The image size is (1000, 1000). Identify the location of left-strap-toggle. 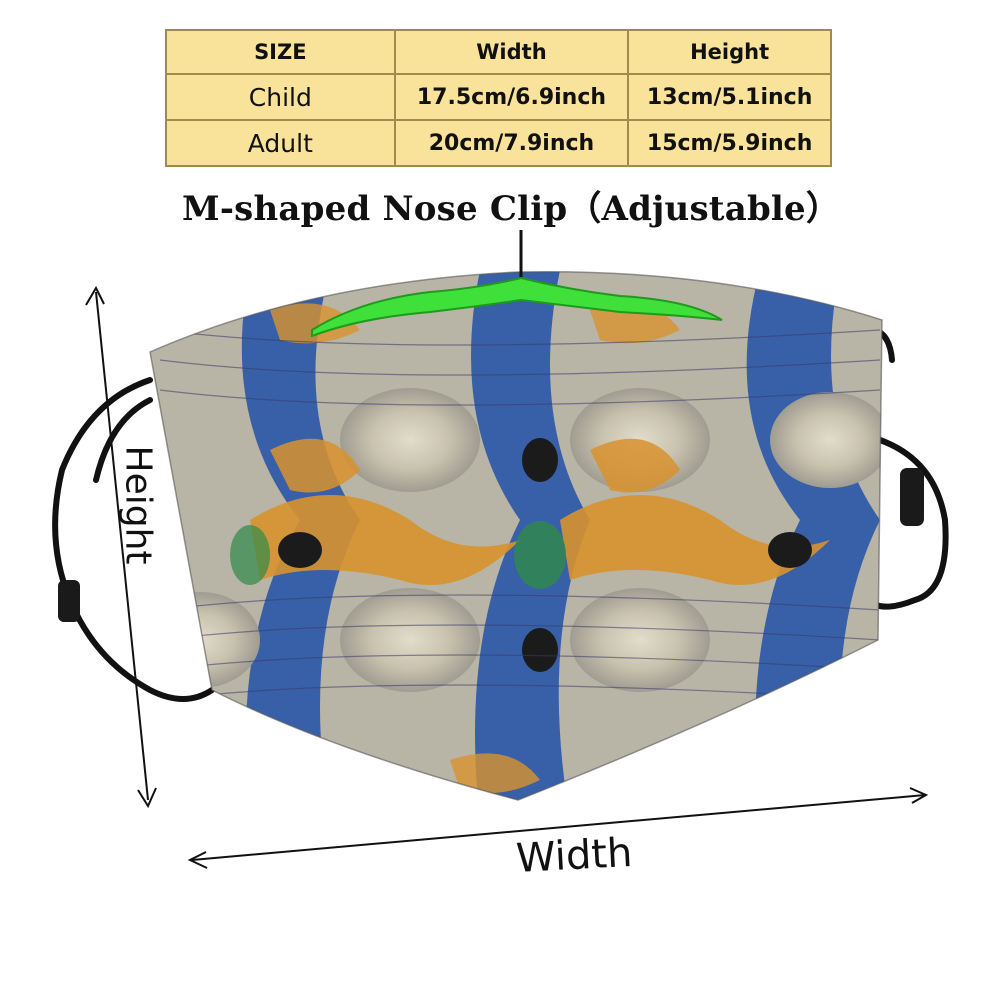
(69, 601).